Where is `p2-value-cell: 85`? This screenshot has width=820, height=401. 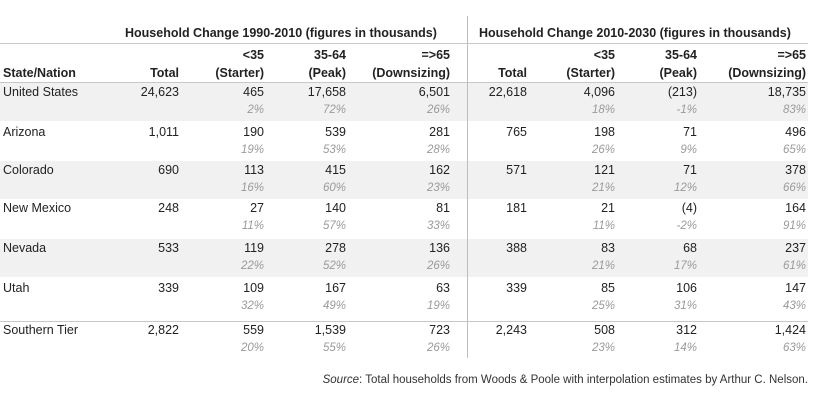
p2-value-cell: 85 is located at coordinates (608, 288).